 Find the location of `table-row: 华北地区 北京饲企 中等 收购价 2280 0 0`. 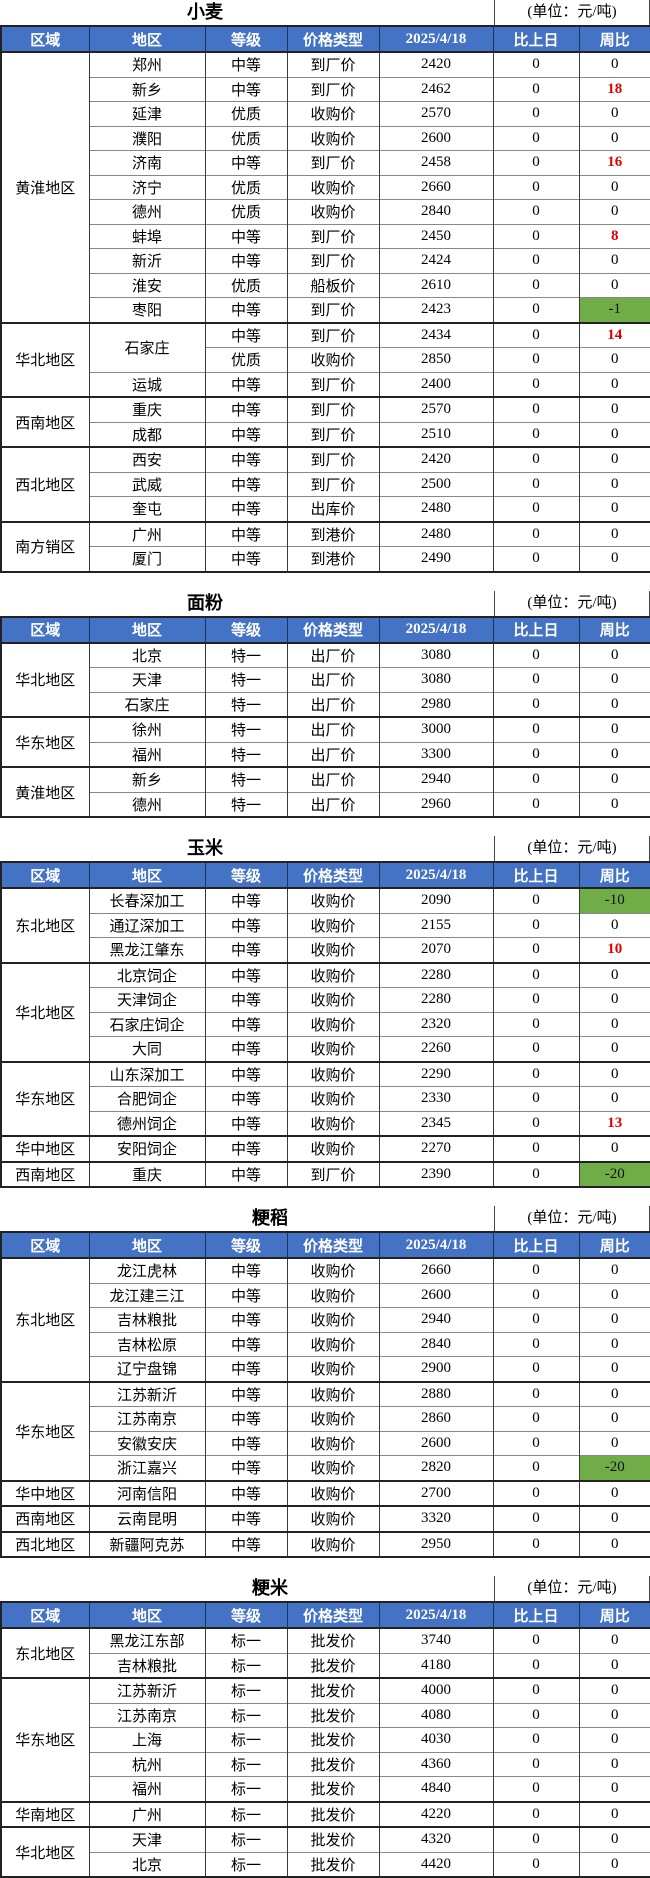

table-row: 华北地区 北京饲企 中等 收购价 2280 0 0 is located at coordinates (325, 1011).